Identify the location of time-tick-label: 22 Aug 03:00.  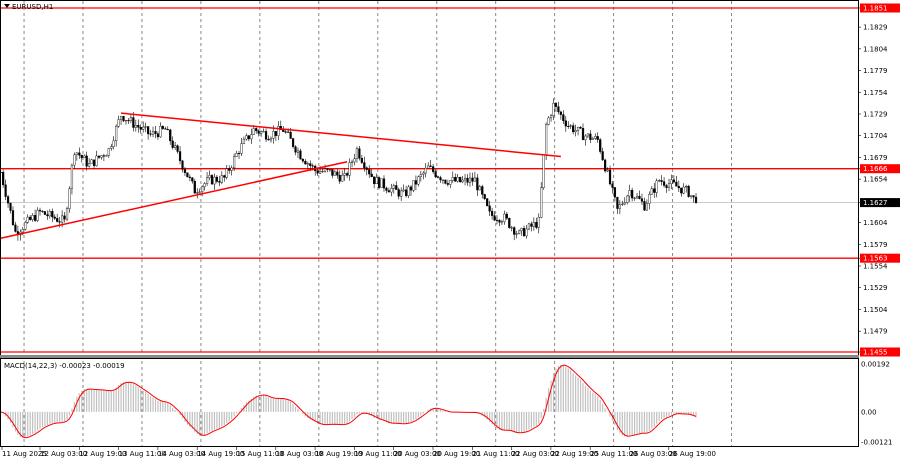
(535, 454).